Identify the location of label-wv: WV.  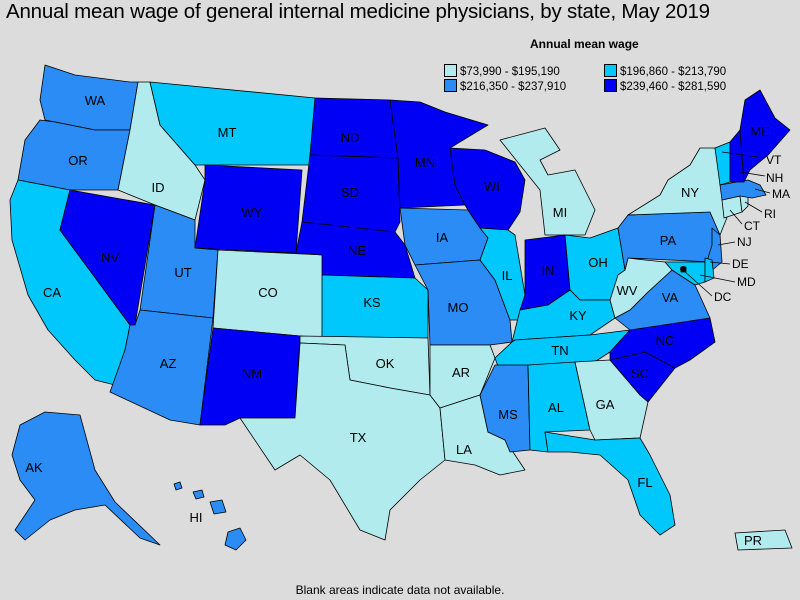
(627, 290).